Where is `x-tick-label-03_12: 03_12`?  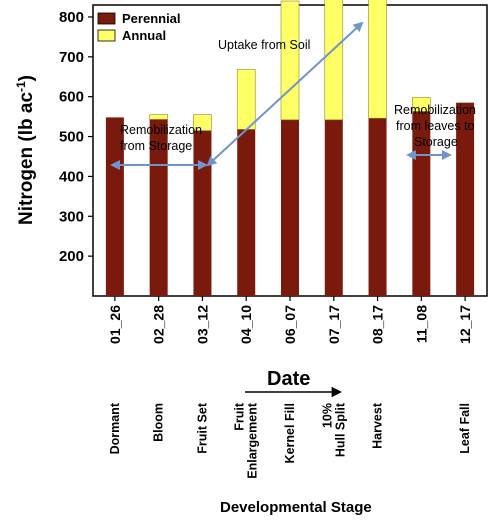 x-tick-label-03_12: 03_12 is located at coordinates (202, 324).